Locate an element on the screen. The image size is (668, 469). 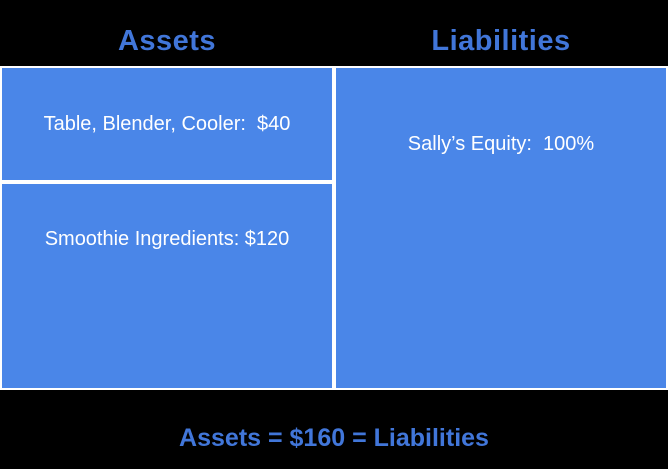
asset-equipment-label: Table, Blender, Cooler: $40 is located at coordinates (167, 124).